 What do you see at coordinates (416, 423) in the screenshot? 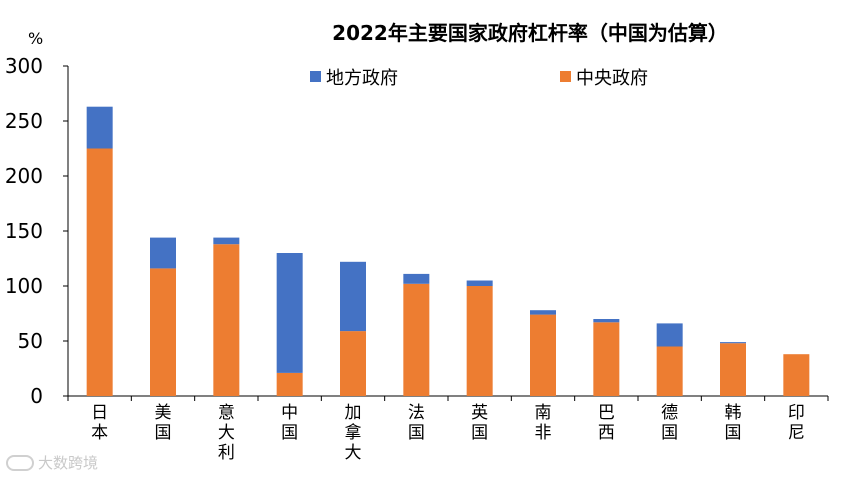
I see `x-category-label: 法国` at bounding box center [416, 423].